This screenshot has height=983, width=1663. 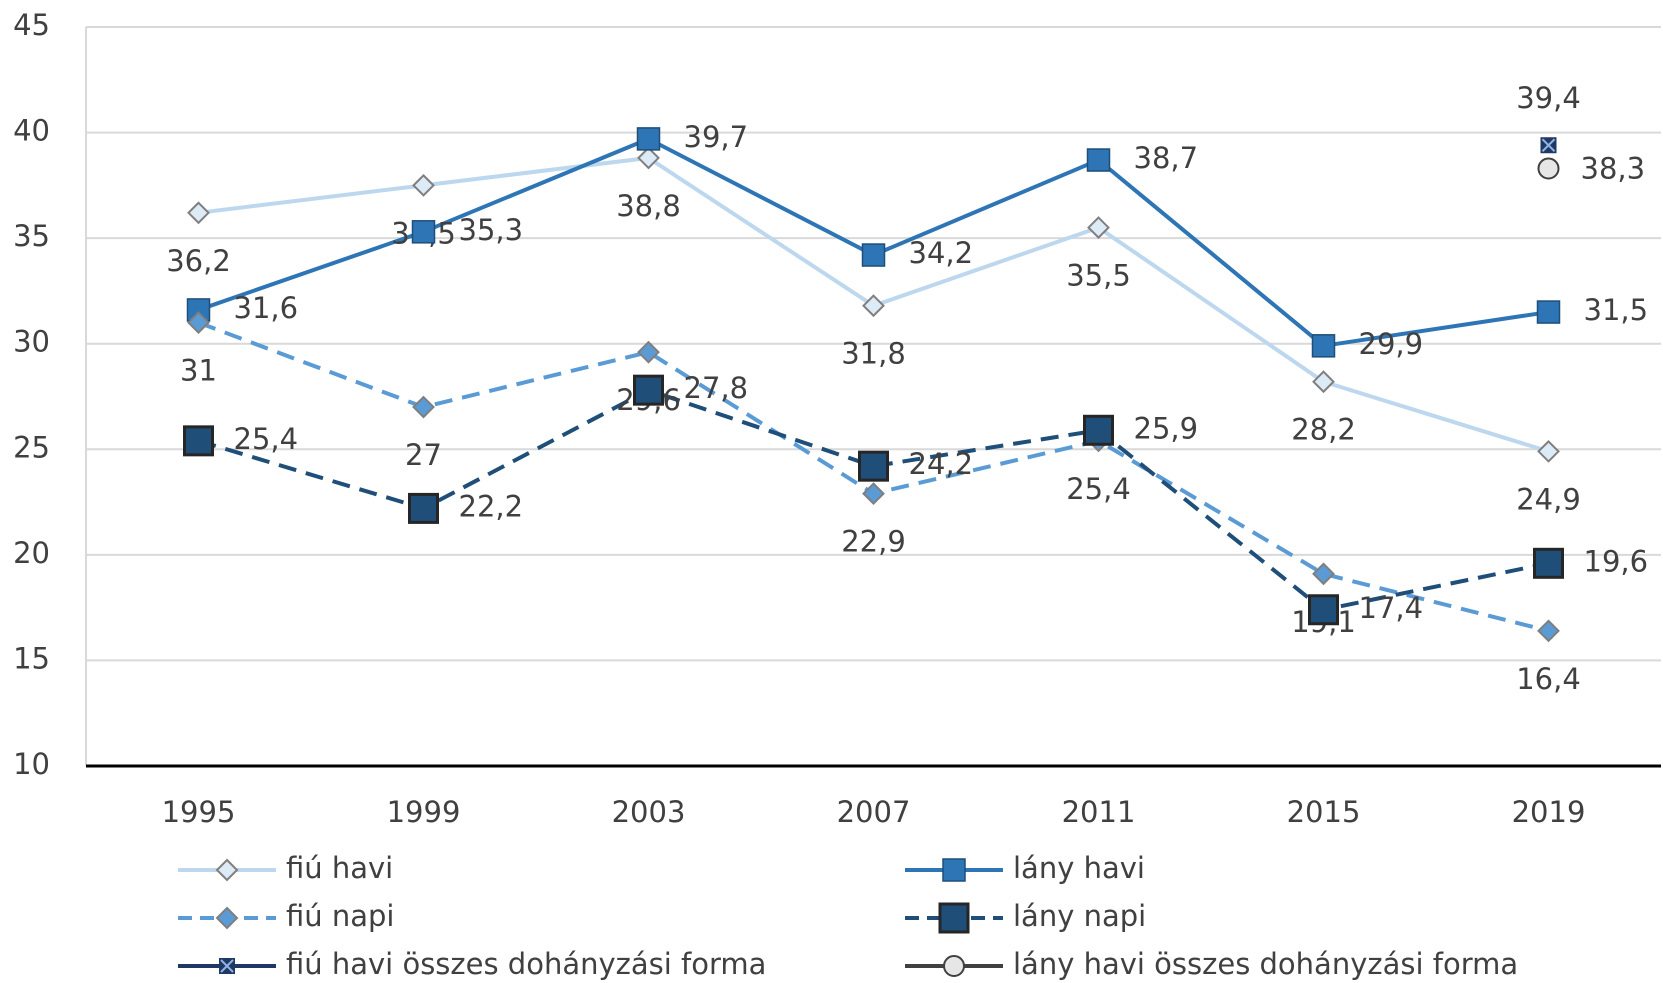 I want to click on y-tick-label: 10, so click(x=31, y=764).